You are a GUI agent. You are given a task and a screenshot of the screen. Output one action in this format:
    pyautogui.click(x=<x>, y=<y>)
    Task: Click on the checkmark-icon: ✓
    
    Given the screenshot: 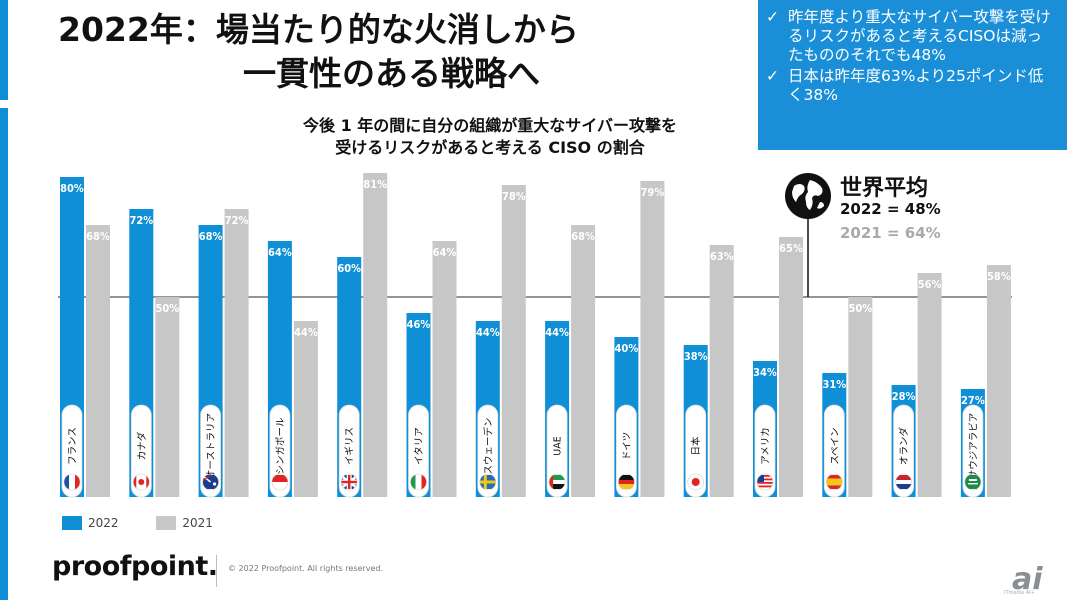 What is the action you would take?
    pyautogui.click(x=772, y=17)
    